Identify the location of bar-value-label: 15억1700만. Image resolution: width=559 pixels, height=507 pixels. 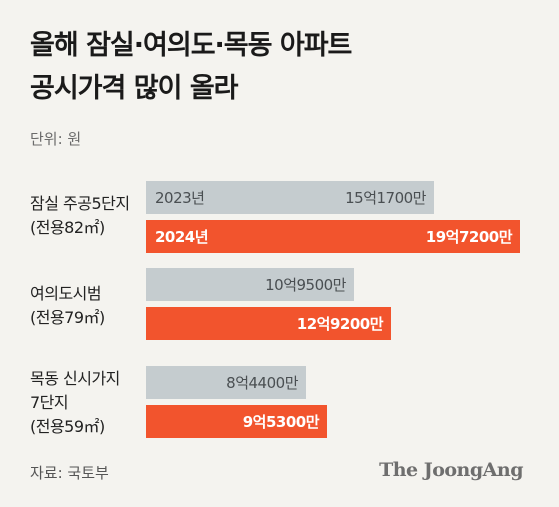
(385, 198).